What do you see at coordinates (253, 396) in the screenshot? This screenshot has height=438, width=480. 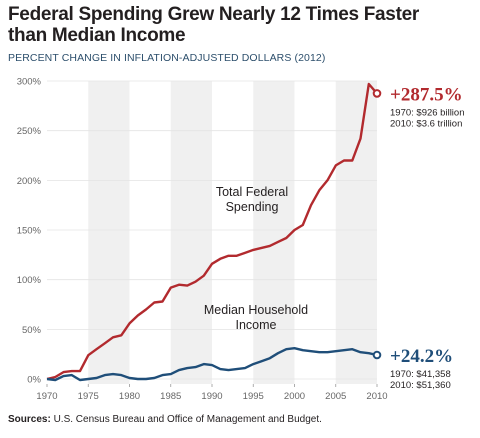 I see `x-tick-label: 1995` at bounding box center [253, 396].